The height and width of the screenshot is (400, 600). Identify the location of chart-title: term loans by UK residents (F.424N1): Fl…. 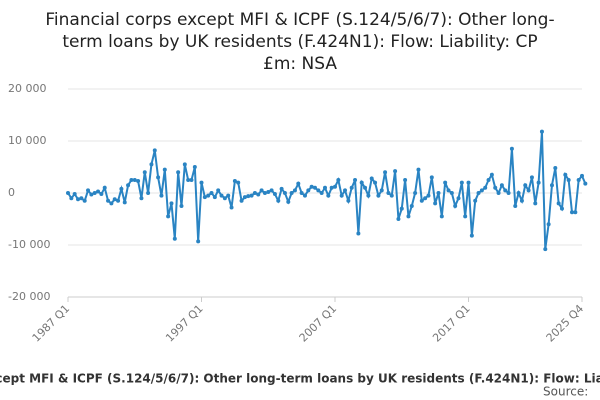
(299, 42).